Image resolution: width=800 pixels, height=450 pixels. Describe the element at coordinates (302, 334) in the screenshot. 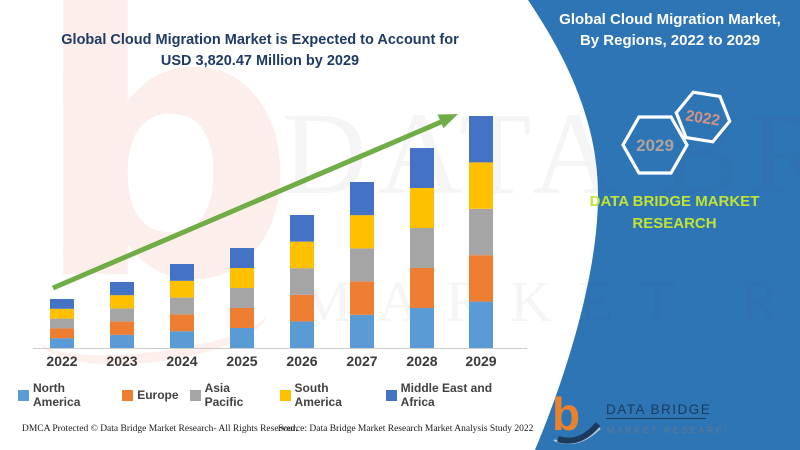

I see `bar-segment-2026-north-america` at that location.